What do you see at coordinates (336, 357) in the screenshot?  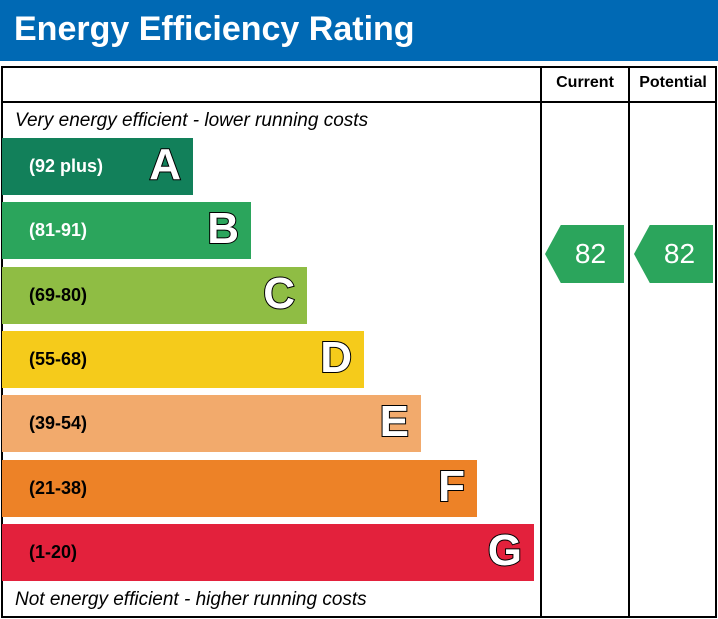 I see `band-letter: D` at bounding box center [336, 357].